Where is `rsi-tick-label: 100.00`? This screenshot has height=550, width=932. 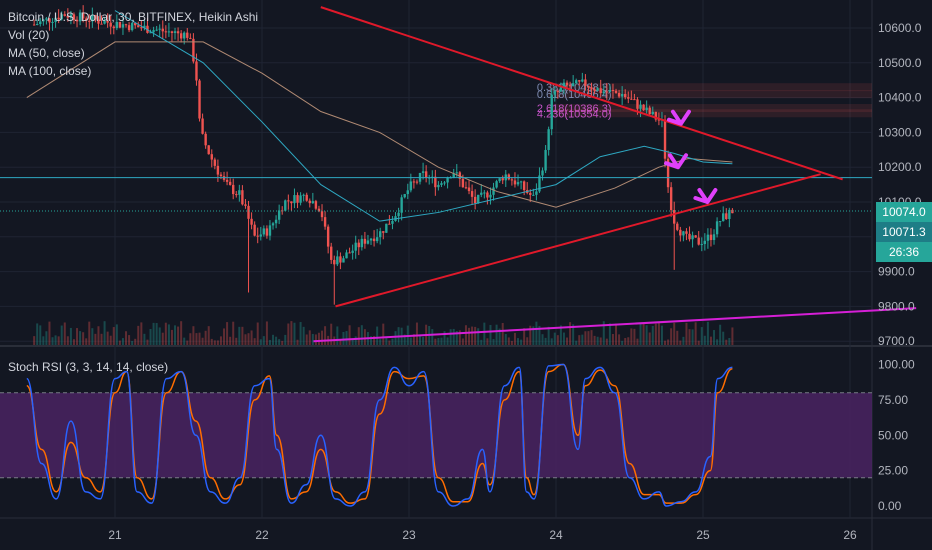
rsi-tick-label: 100.00 is located at coordinates (896, 365).